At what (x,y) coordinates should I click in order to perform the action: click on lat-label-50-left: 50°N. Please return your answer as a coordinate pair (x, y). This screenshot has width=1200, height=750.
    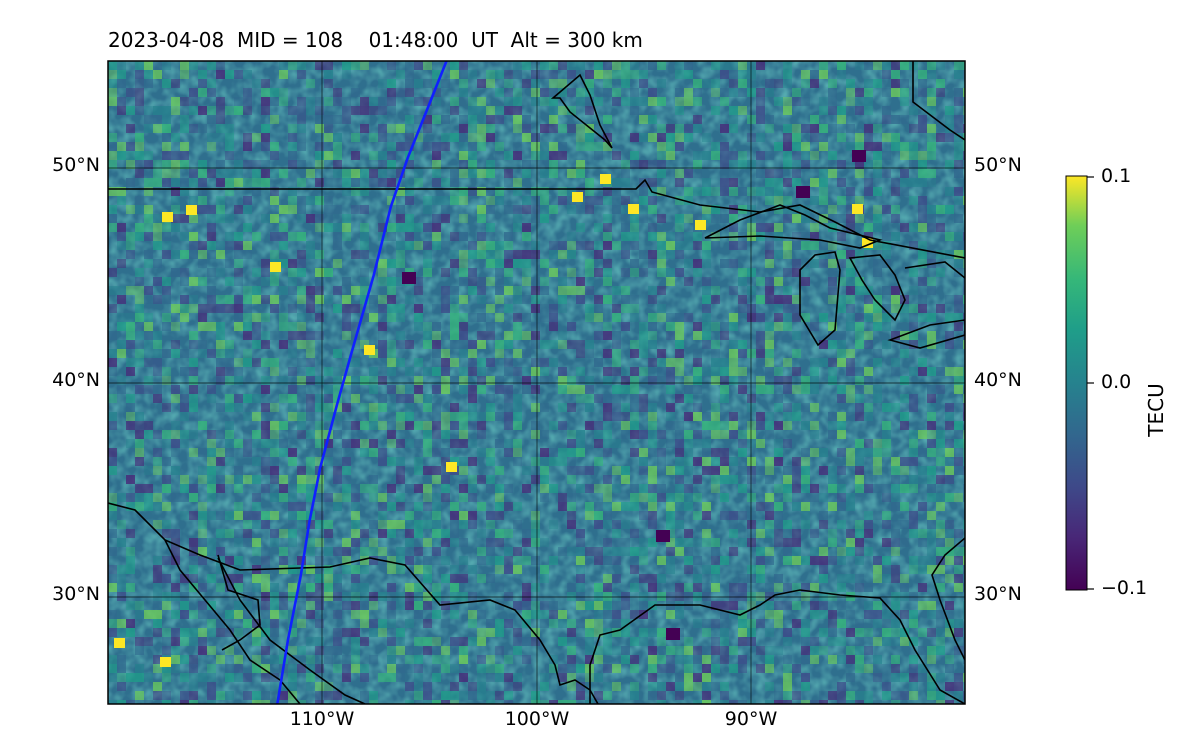
    Looking at the image, I should click on (76, 165).